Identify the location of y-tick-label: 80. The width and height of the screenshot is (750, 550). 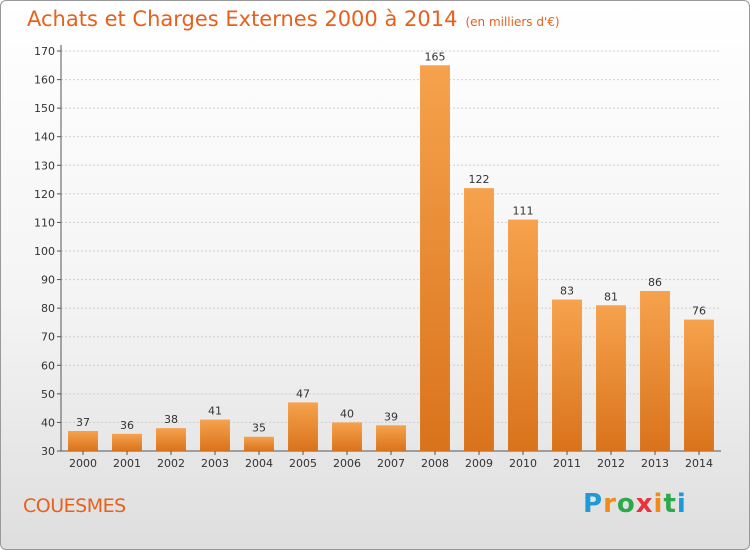
(48, 308).